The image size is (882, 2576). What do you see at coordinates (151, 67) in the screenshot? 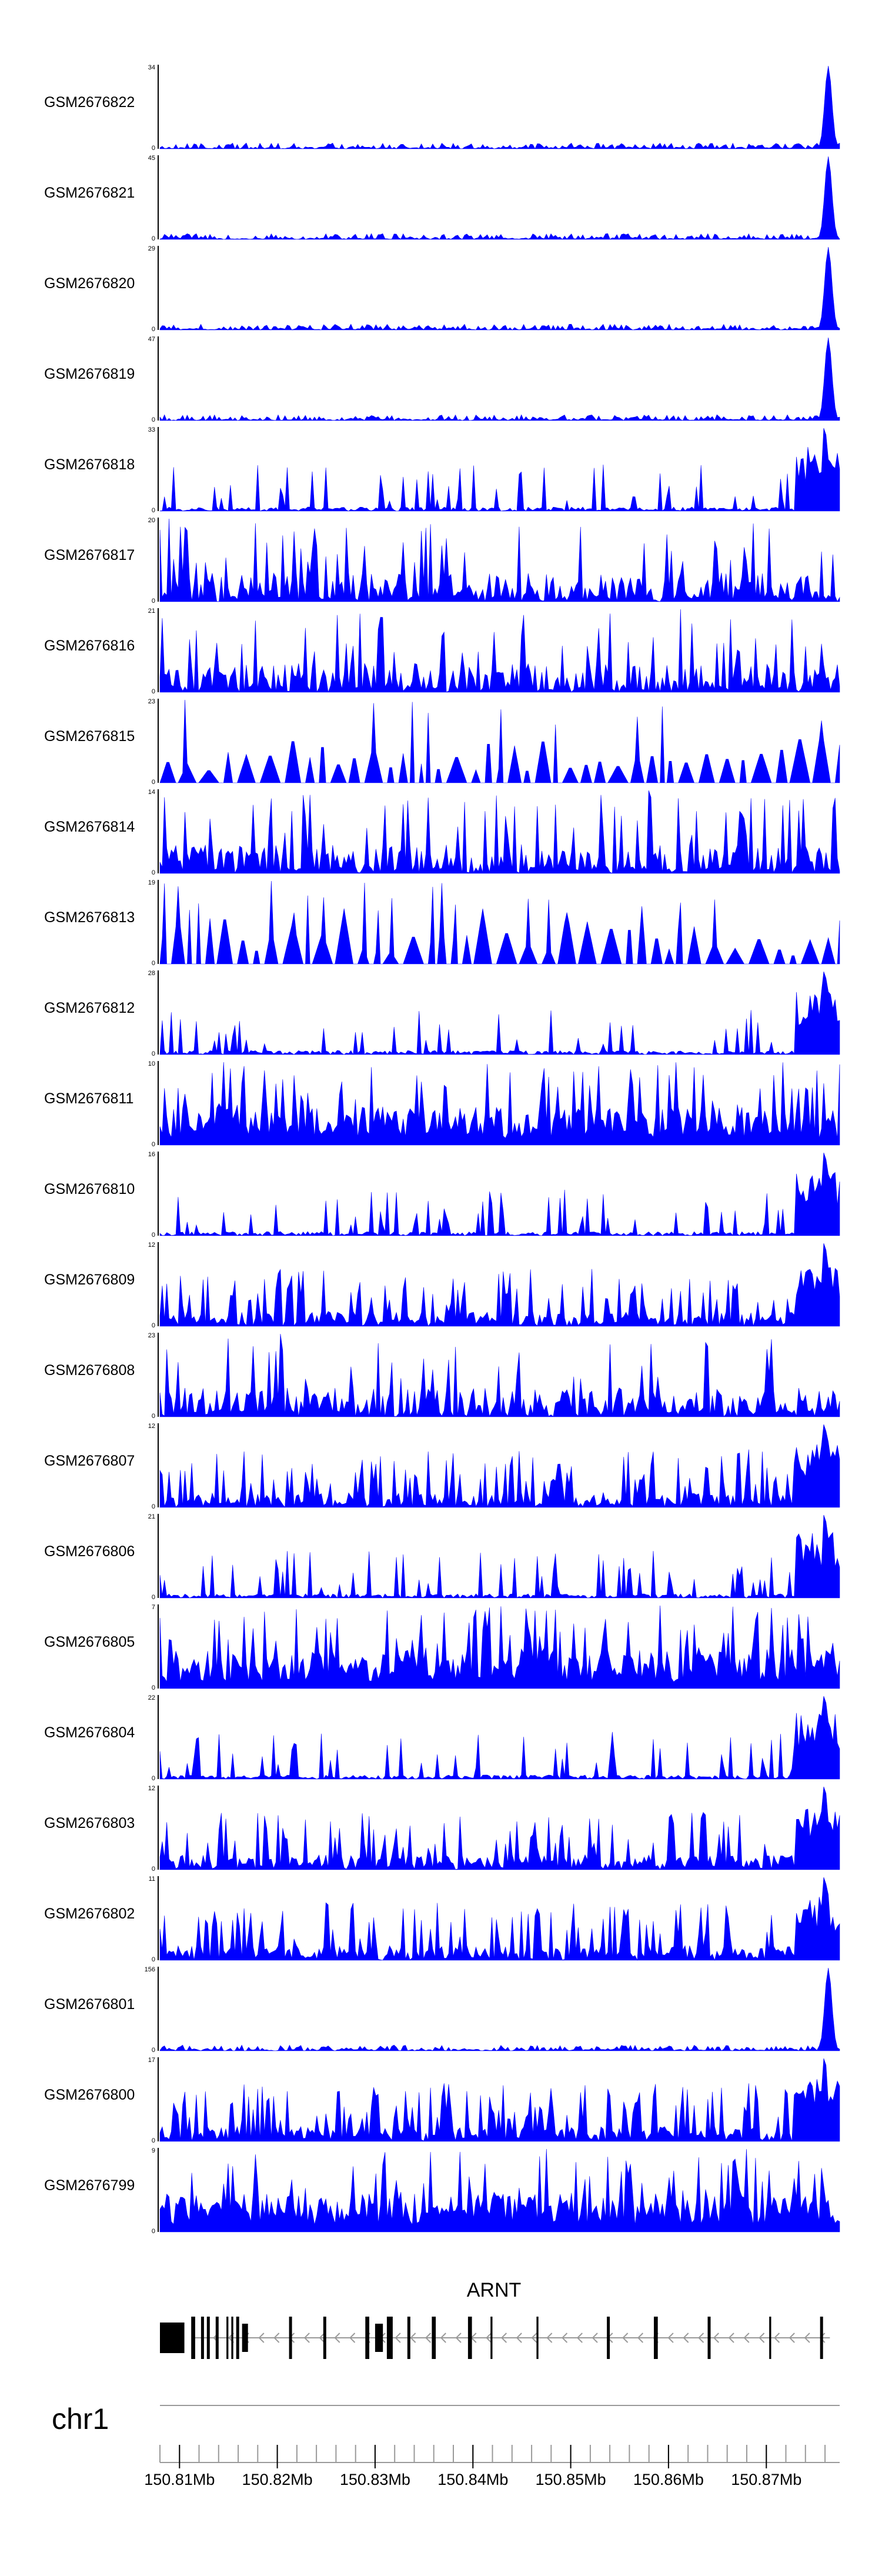
I see `track-ymax-label: 34` at bounding box center [151, 67].